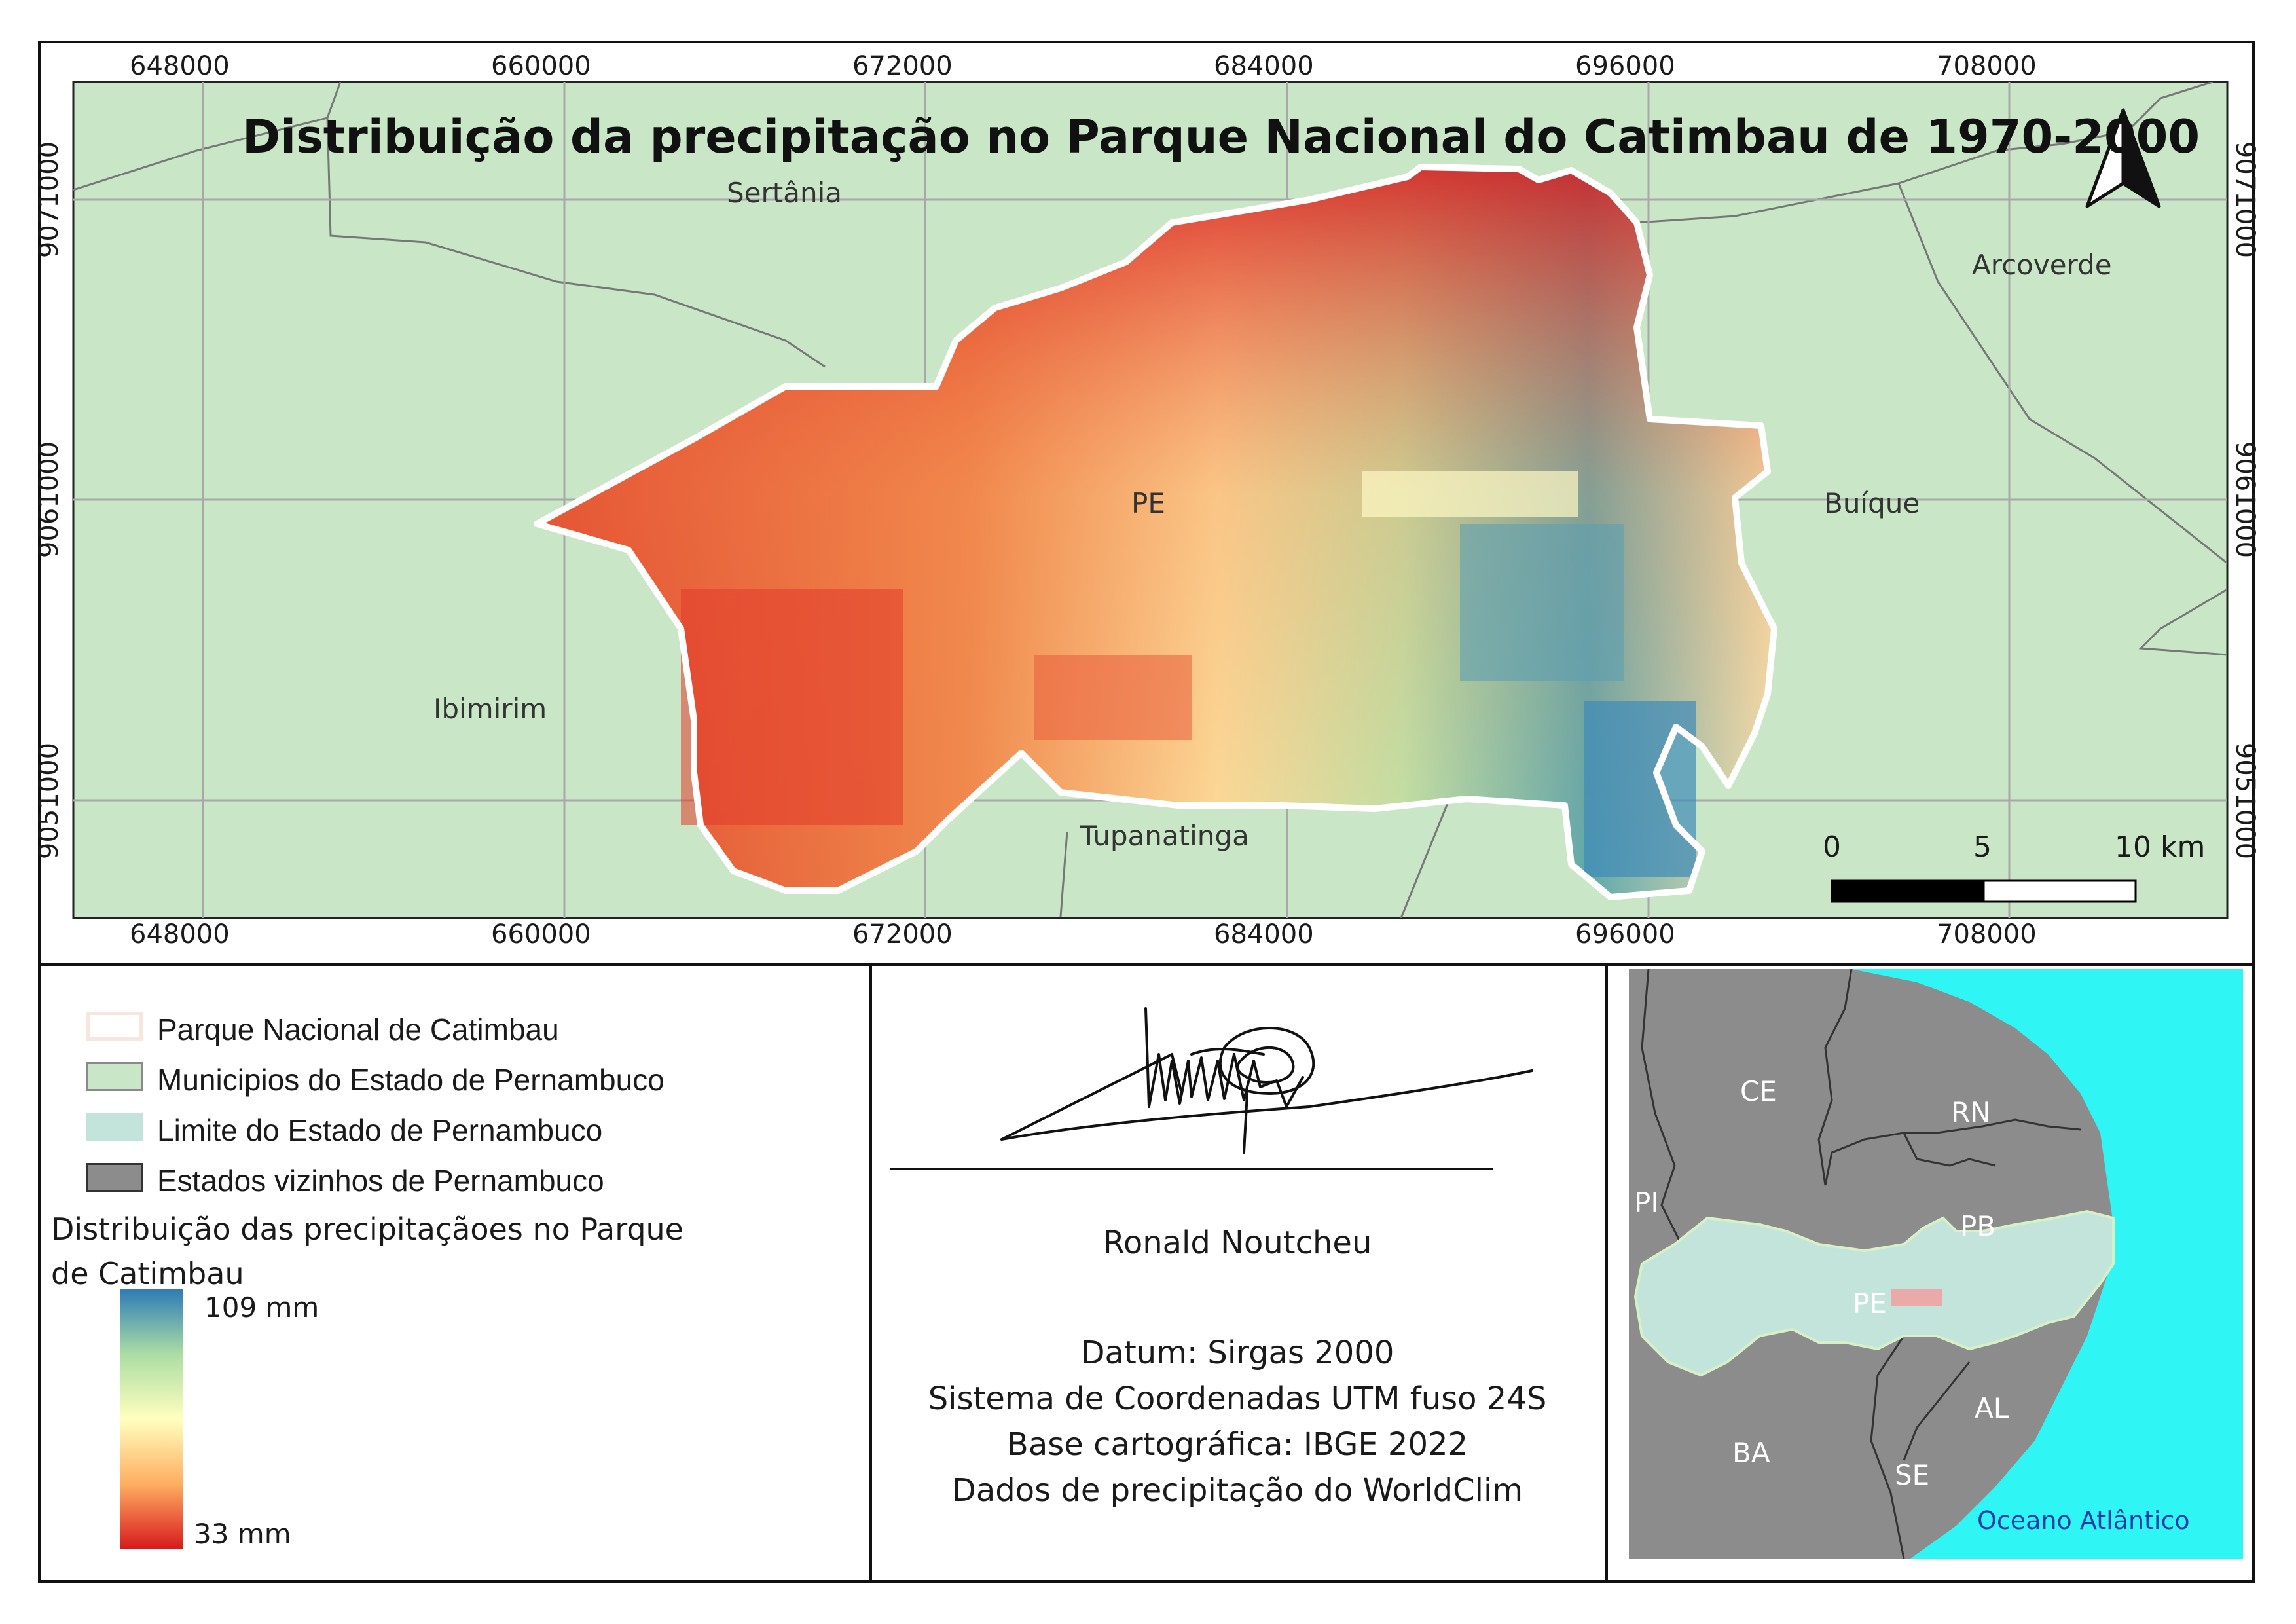 The image size is (2296, 1624). Describe the element at coordinates (1916, 1297) in the screenshot. I see `inset-park-locator` at that location.